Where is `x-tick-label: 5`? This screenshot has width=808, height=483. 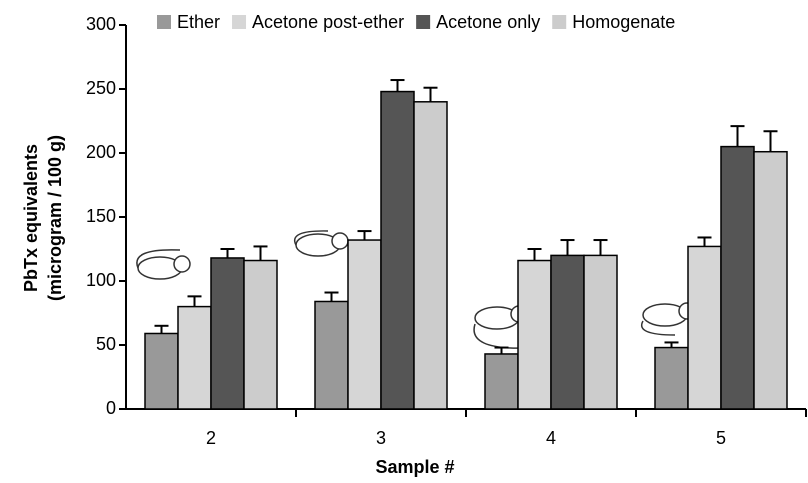
x-tick-label: 5 is located at coordinates (721, 438).